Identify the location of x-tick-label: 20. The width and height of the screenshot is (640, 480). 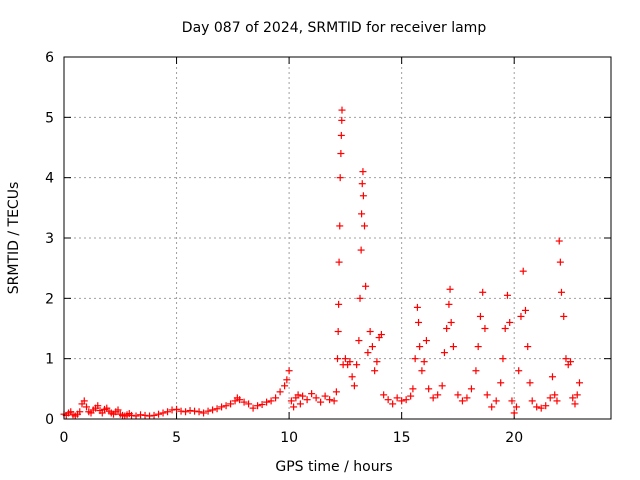
(514, 438).